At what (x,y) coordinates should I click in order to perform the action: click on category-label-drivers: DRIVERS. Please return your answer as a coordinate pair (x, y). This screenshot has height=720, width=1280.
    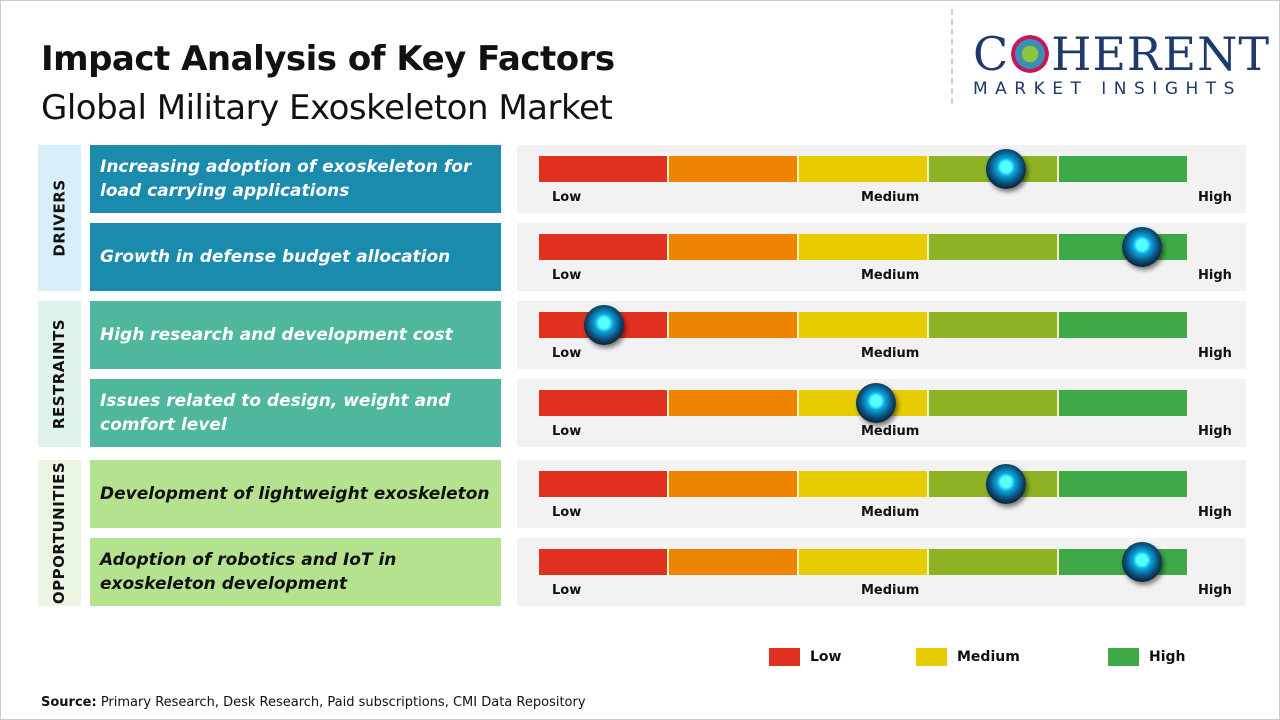
    Looking at the image, I should click on (59, 218).